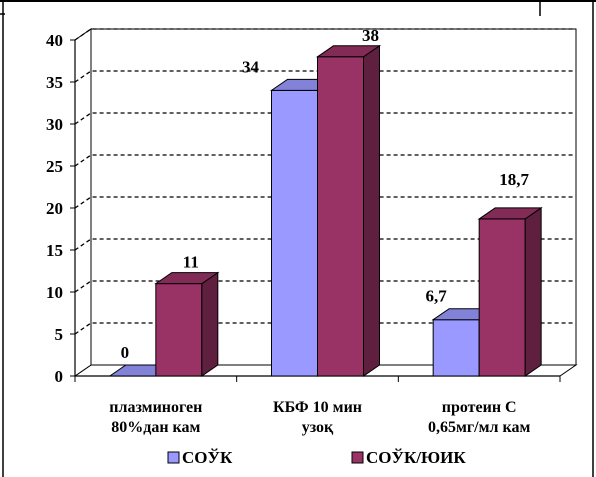 The width and height of the screenshot is (596, 477). I want to click on category-label: плазминоген, so click(155, 407).